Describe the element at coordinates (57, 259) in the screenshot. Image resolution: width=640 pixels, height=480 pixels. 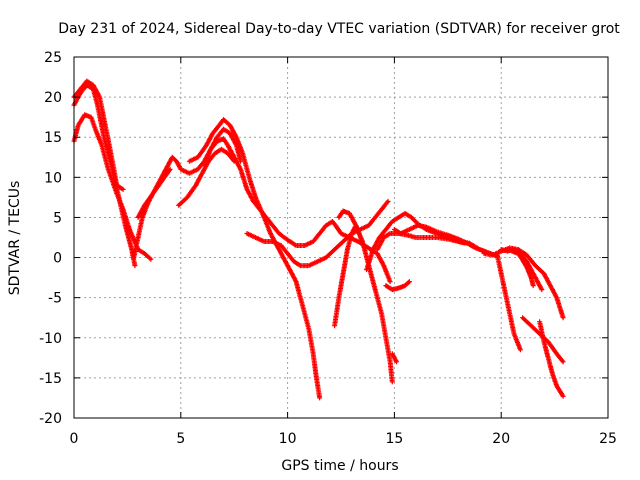
I see `y-tick-label: 0` at that location.